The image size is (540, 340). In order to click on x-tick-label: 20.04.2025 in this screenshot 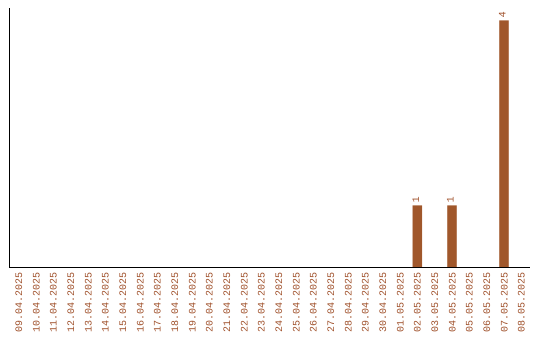, I will do `click(211, 302)`.